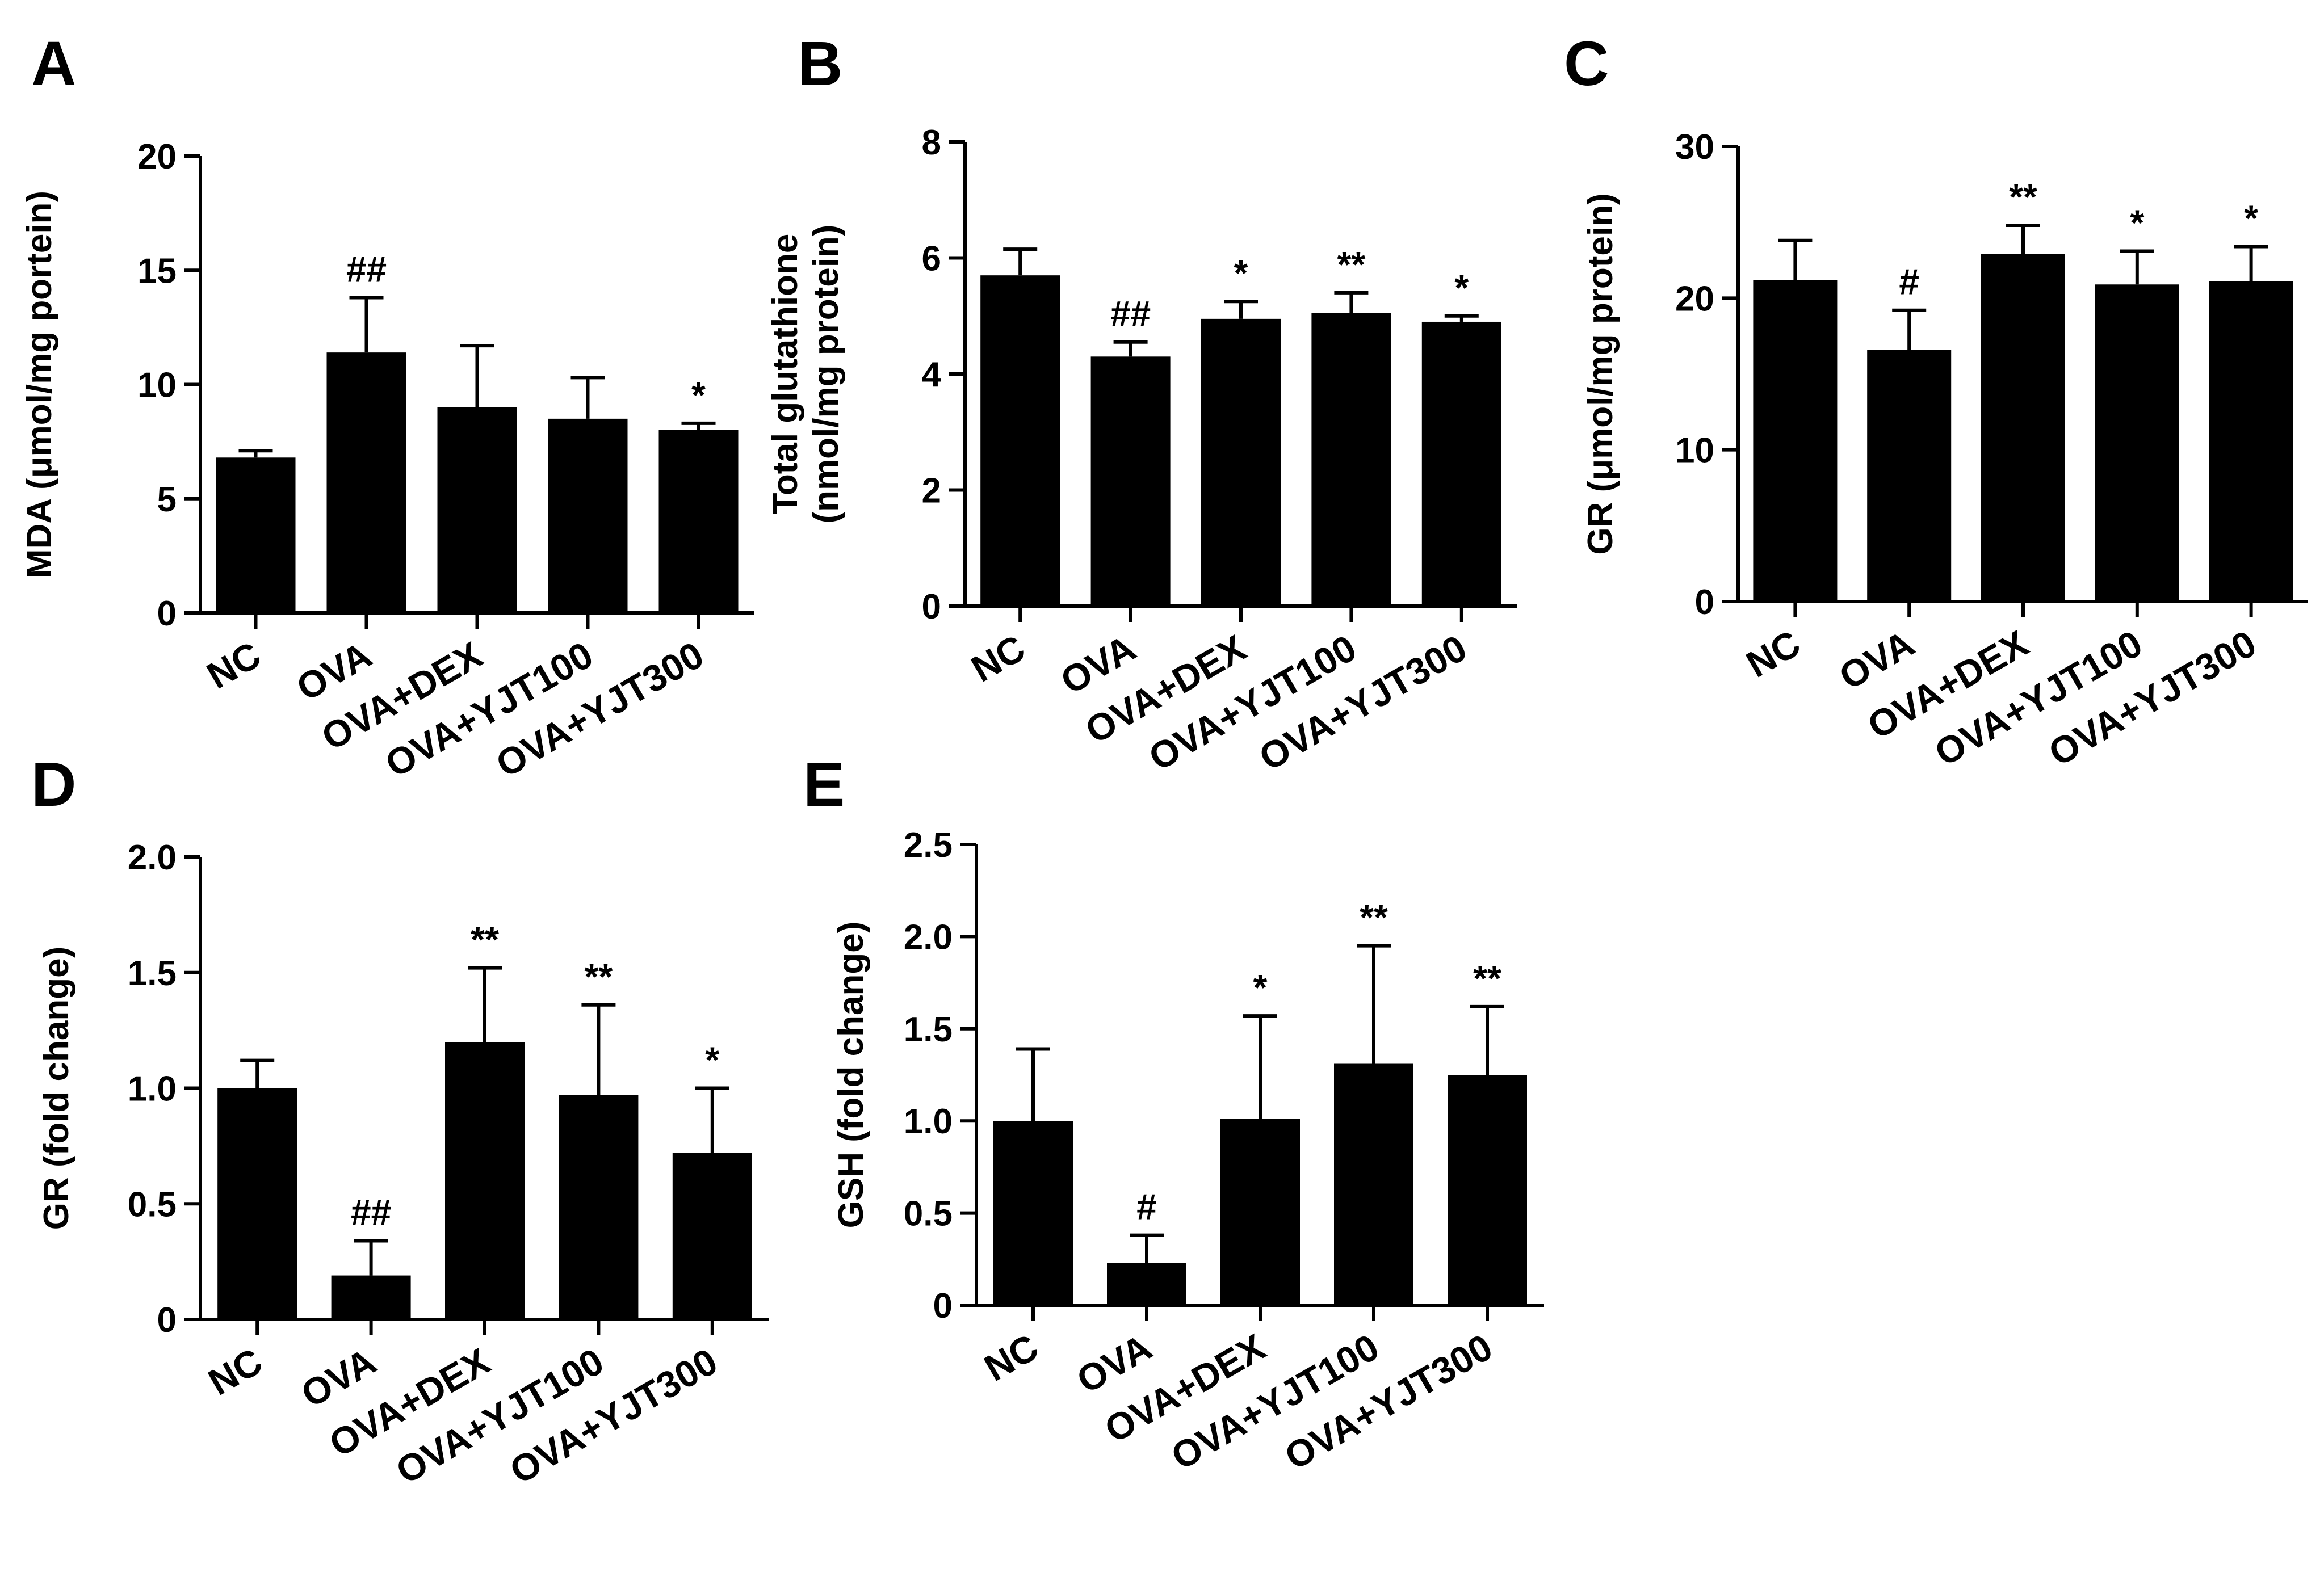  I want to click on panel-letter: D, so click(54, 784).